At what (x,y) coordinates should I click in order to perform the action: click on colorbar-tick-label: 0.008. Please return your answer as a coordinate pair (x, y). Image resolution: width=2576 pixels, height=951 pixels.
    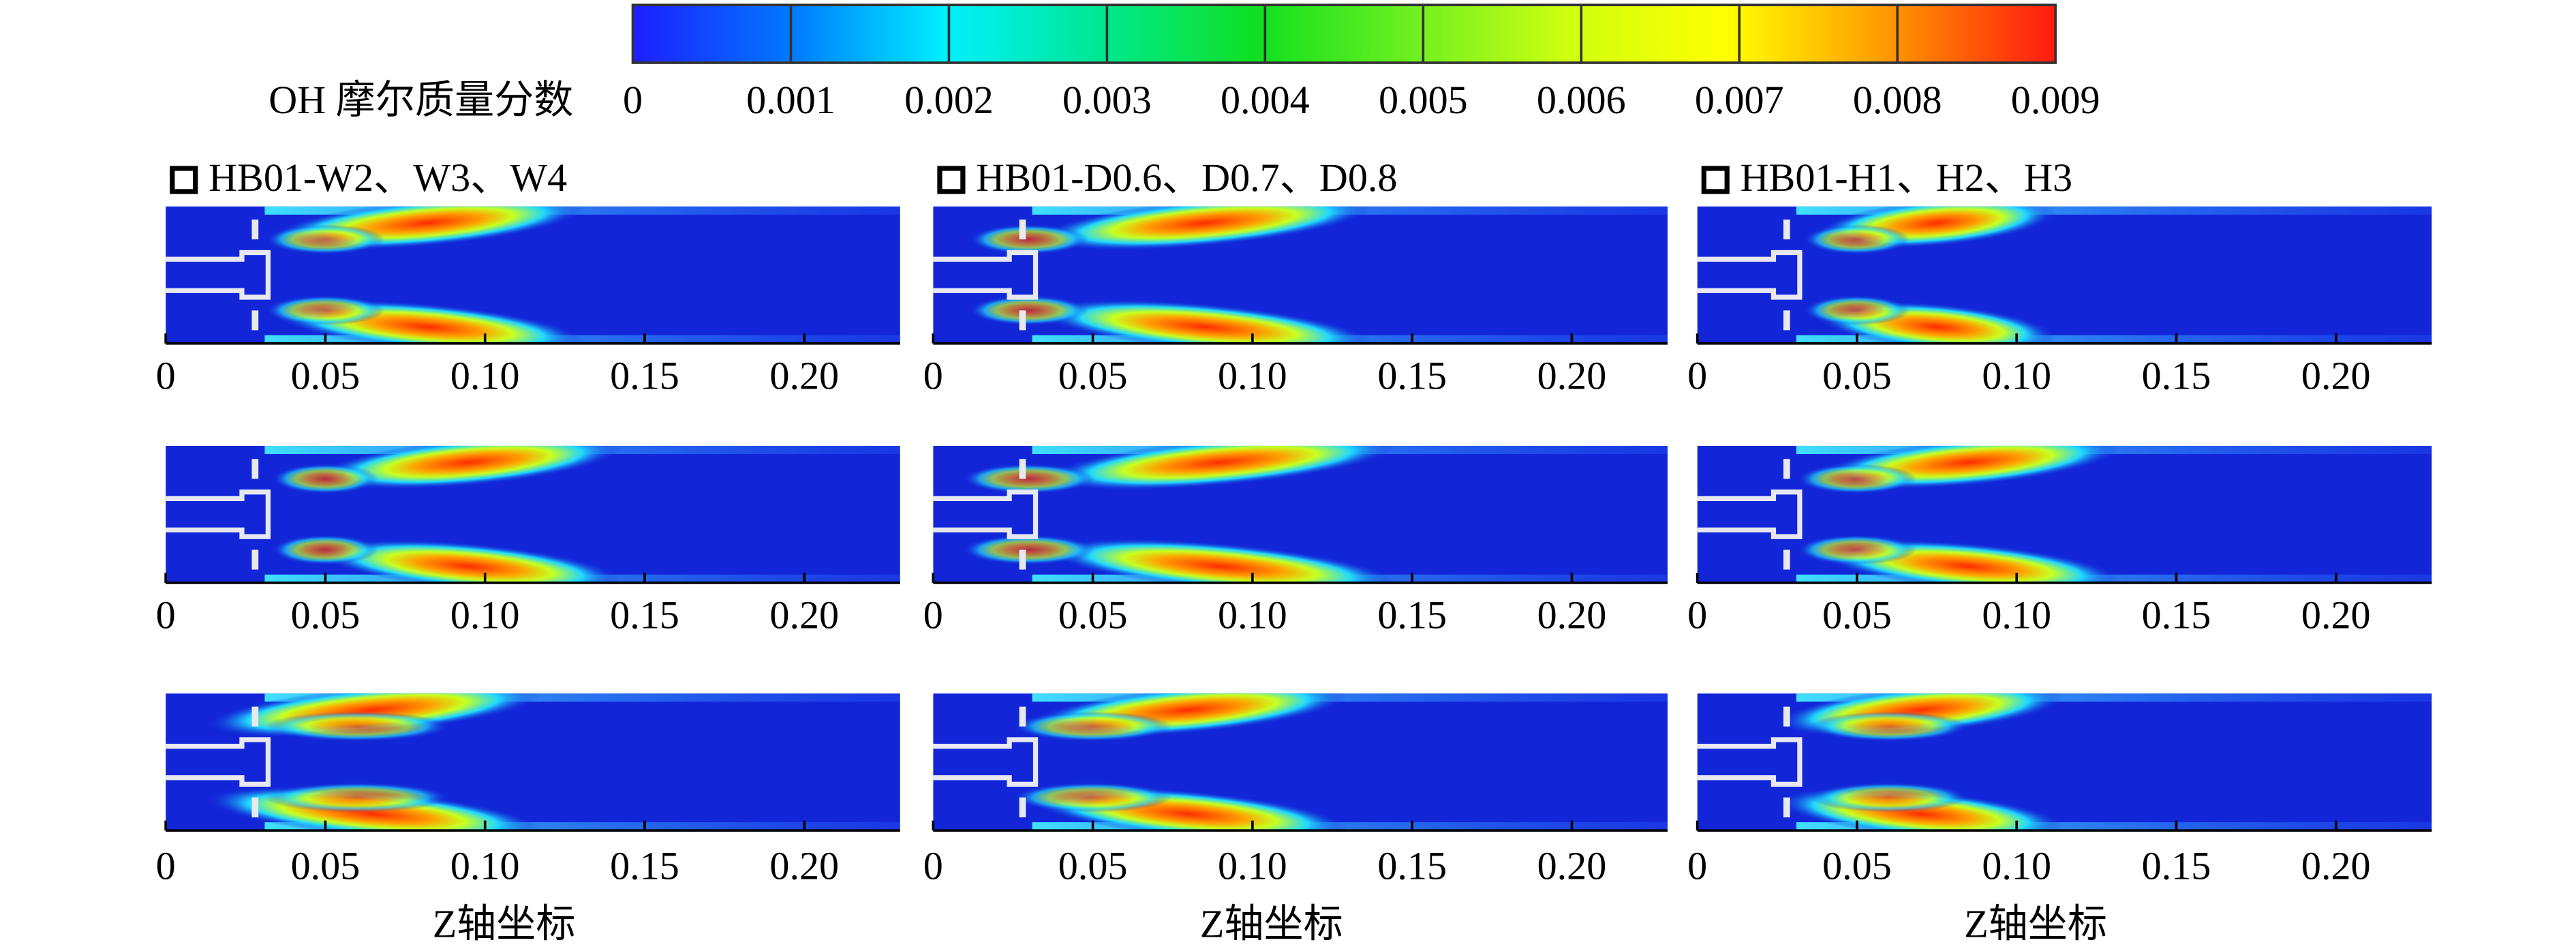
    Looking at the image, I should click on (1897, 100).